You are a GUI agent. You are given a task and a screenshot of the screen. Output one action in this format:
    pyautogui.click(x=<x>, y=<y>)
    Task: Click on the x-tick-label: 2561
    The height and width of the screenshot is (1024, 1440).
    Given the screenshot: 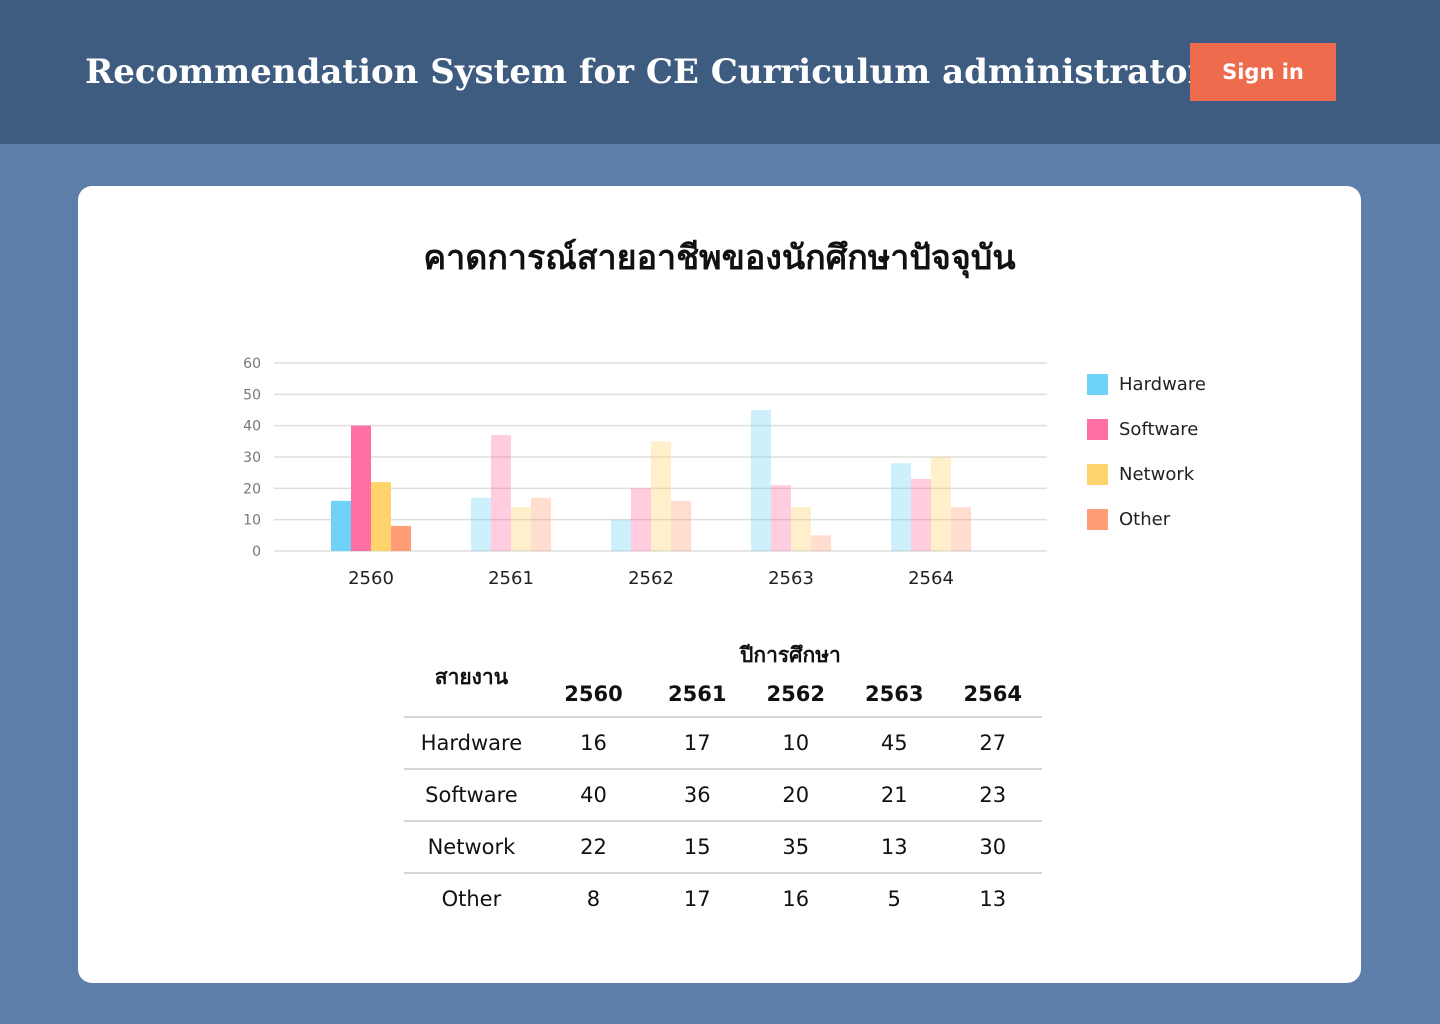 What is the action you would take?
    pyautogui.click(x=511, y=578)
    